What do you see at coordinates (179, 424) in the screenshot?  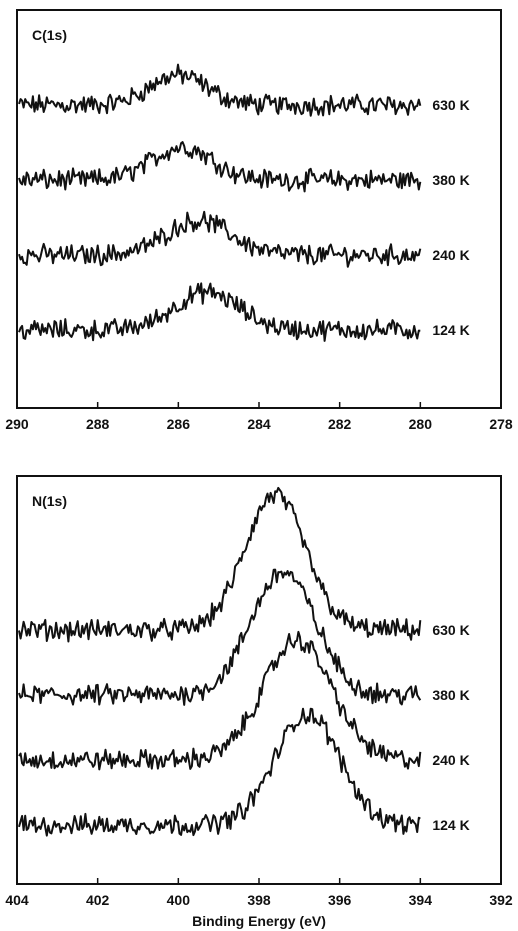 I see `x-tick-label: 286` at bounding box center [179, 424].